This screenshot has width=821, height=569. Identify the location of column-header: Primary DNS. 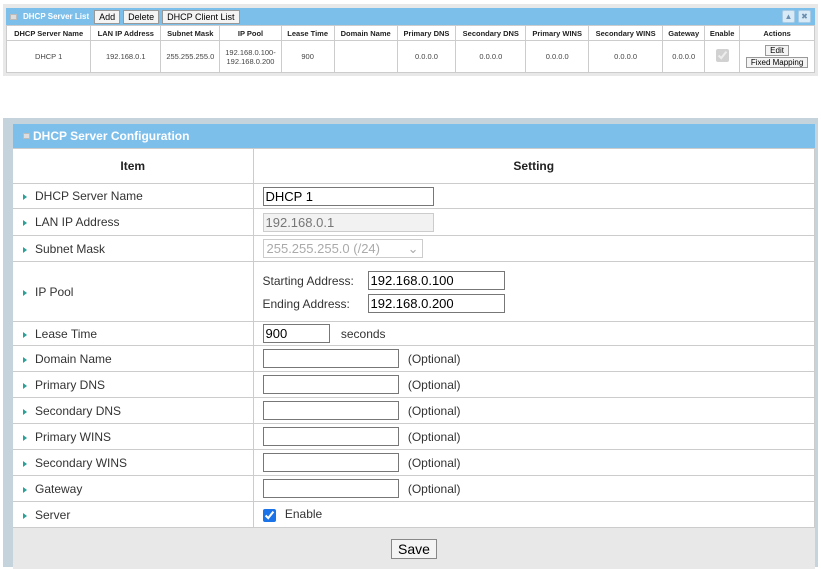
(426, 33).